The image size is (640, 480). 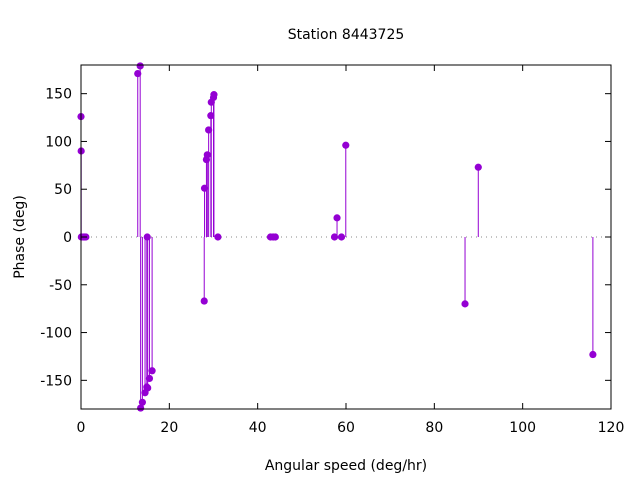 I want to click on y-tick-label: 150, so click(x=58, y=95).